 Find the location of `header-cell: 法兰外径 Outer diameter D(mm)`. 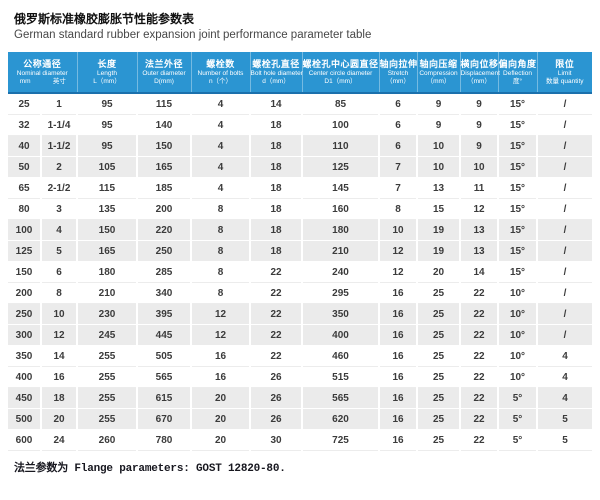

header-cell: 法兰外径 Outer diameter D(mm) is located at coordinates (164, 73).